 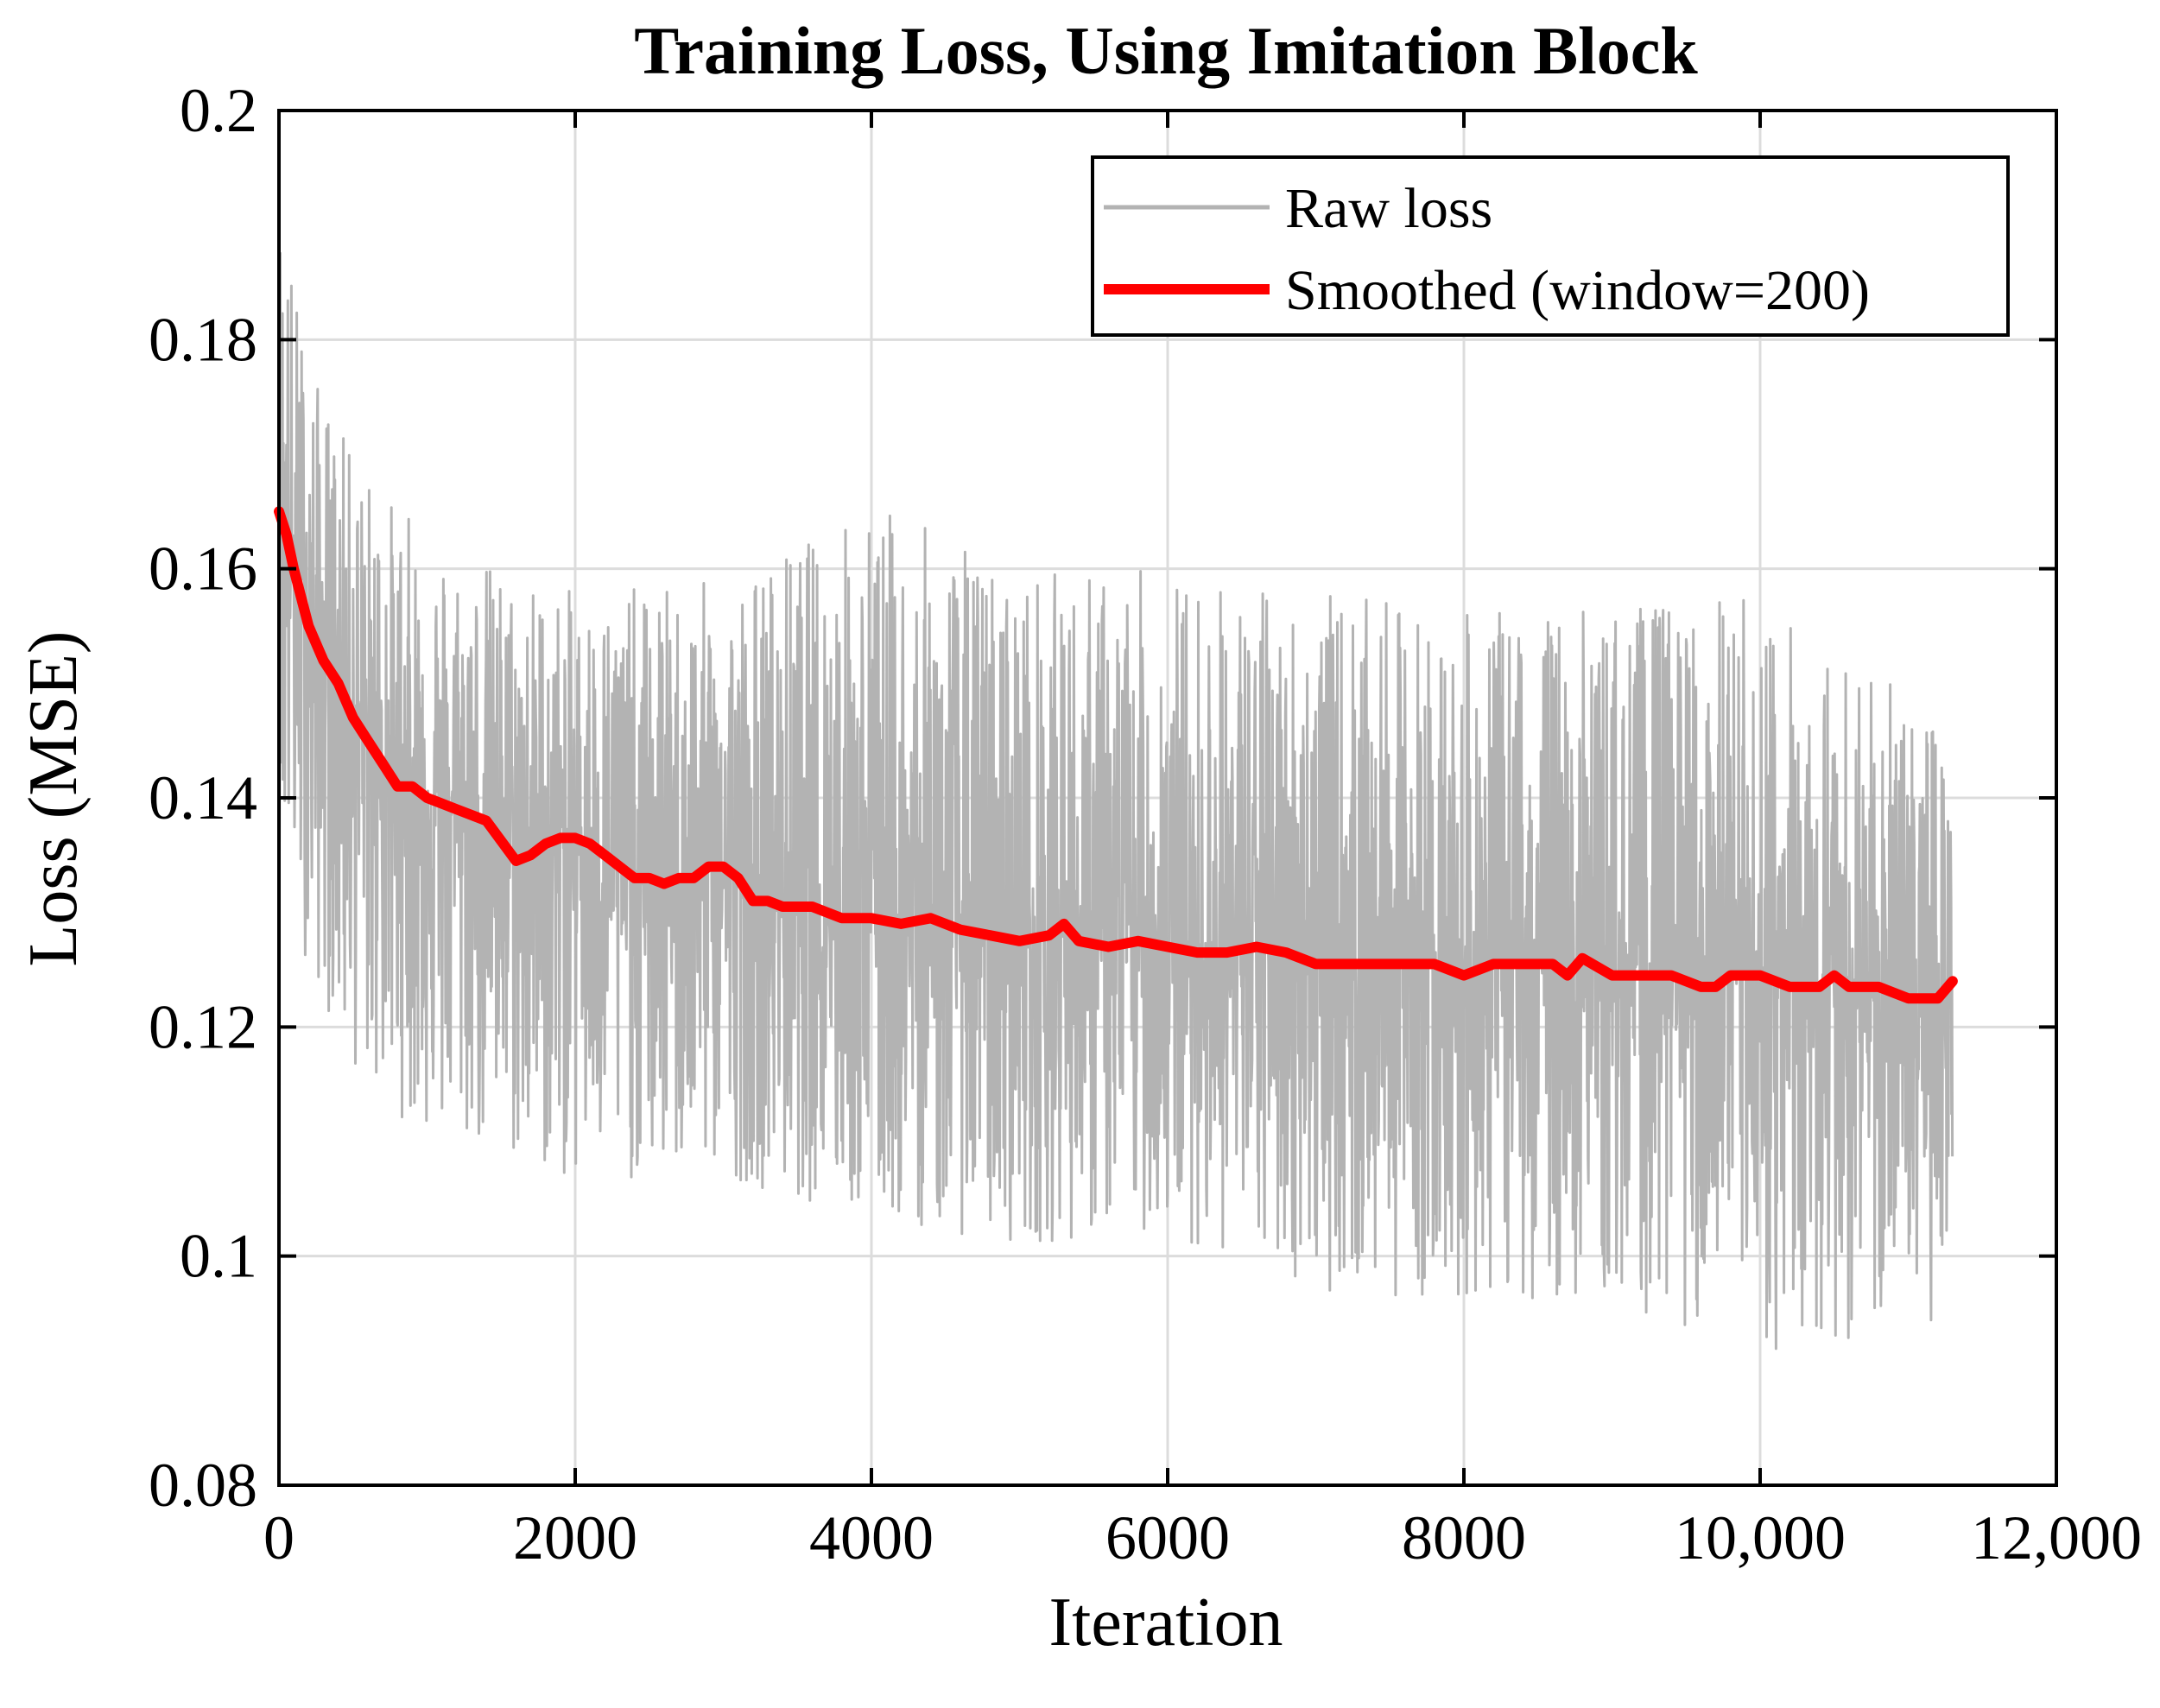 I want to click on x-tick-label: 4000, so click(x=871, y=1537).